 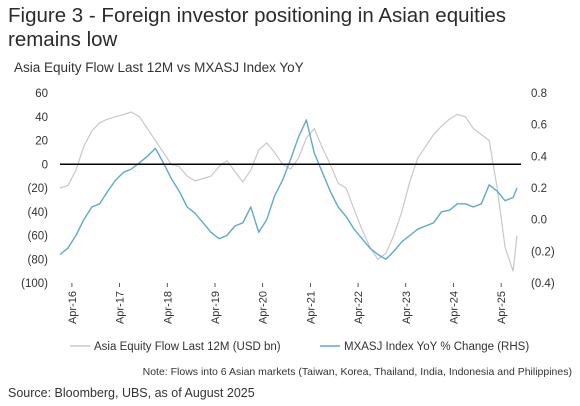 What do you see at coordinates (216, 307) in the screenshot?
I see `x-axis-tick-label: Apr-19` at bounding box center [216, 307].